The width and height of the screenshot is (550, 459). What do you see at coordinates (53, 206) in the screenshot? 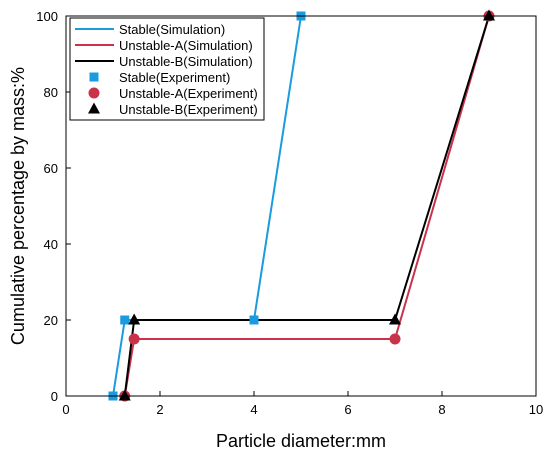
I see `y-axis-ticks: 0 20 40 60 80 100` at bounding box center [53, 206].